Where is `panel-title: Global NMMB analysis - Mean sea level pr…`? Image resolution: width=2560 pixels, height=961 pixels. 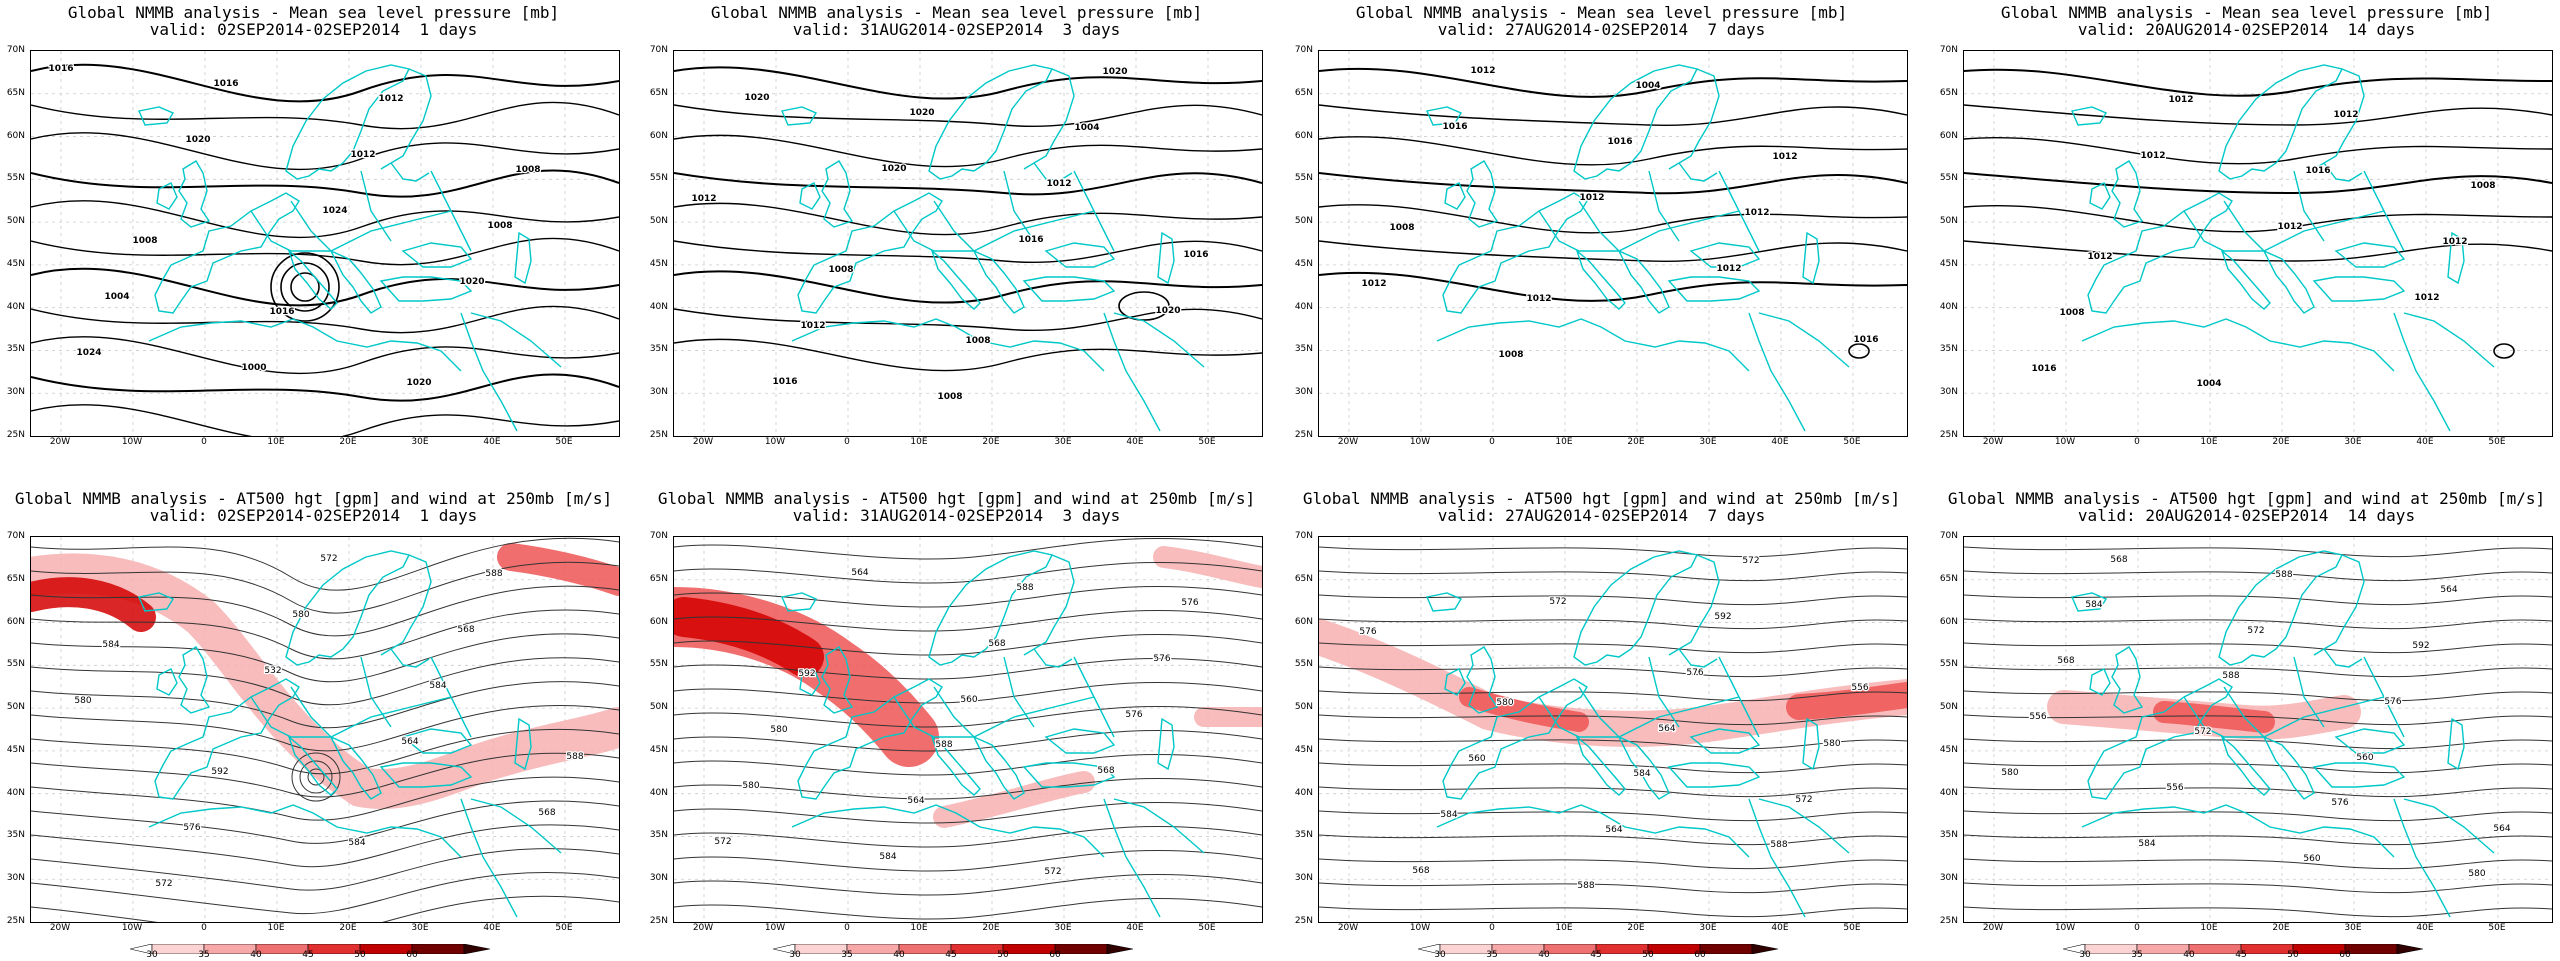 panel-title: Global NMMB analysis - Mean sea level pr… is located at coordinates (1601, 12).